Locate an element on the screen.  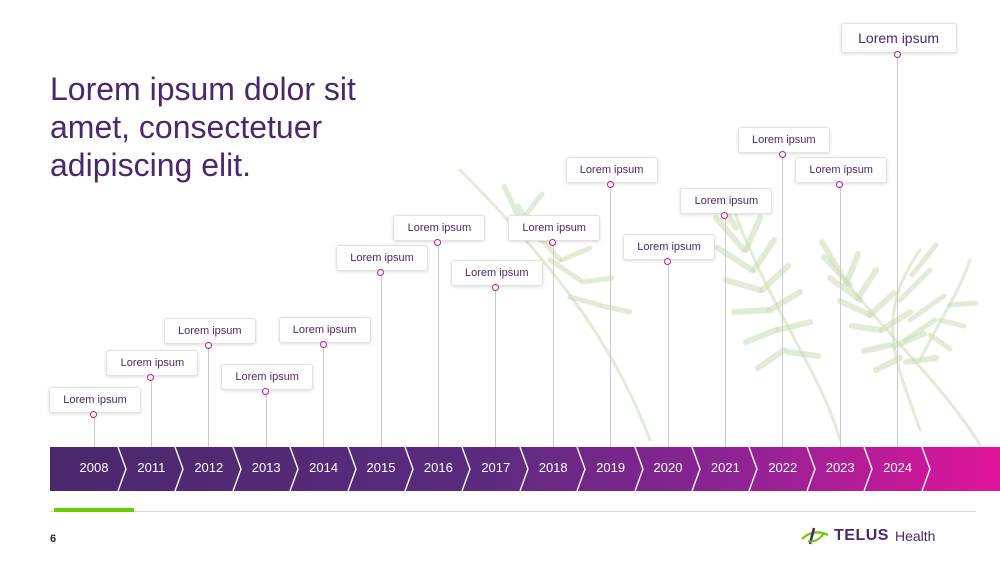
timeline-year: 2015 is located at coordinates (381, 467).